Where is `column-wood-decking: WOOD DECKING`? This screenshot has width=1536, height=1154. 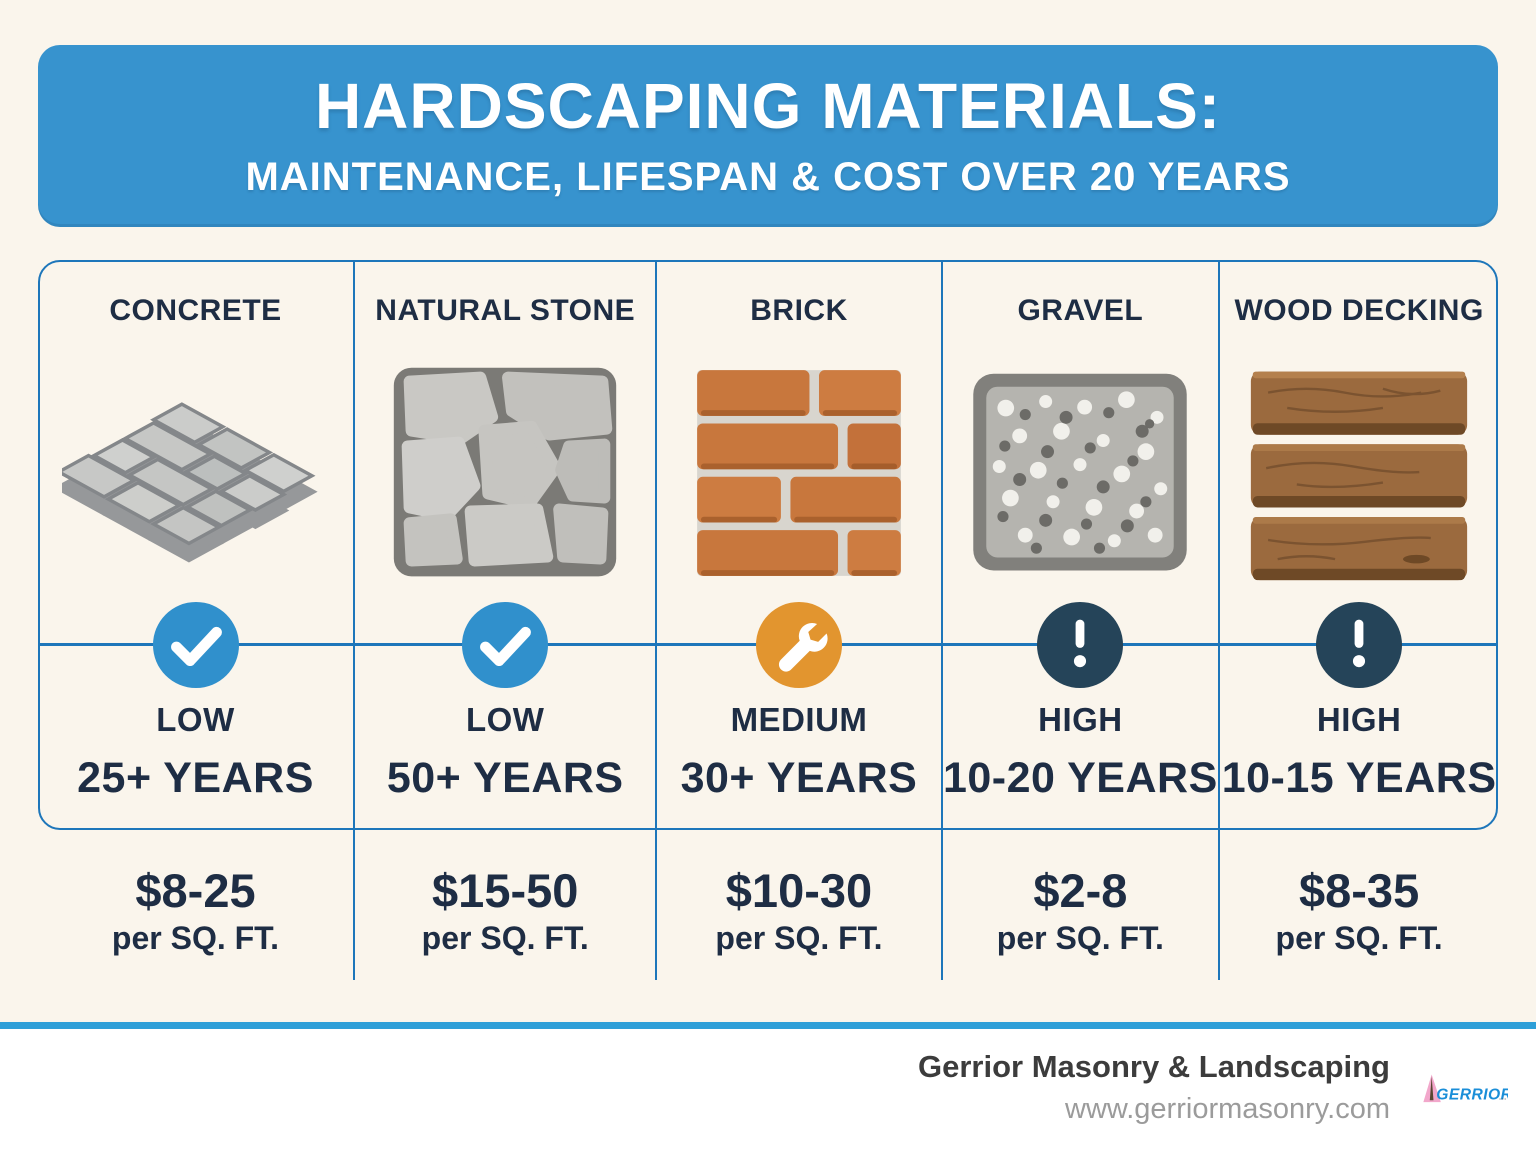 column-wood-decking: WOOD DECKING is located at coordinates (1359, 620).